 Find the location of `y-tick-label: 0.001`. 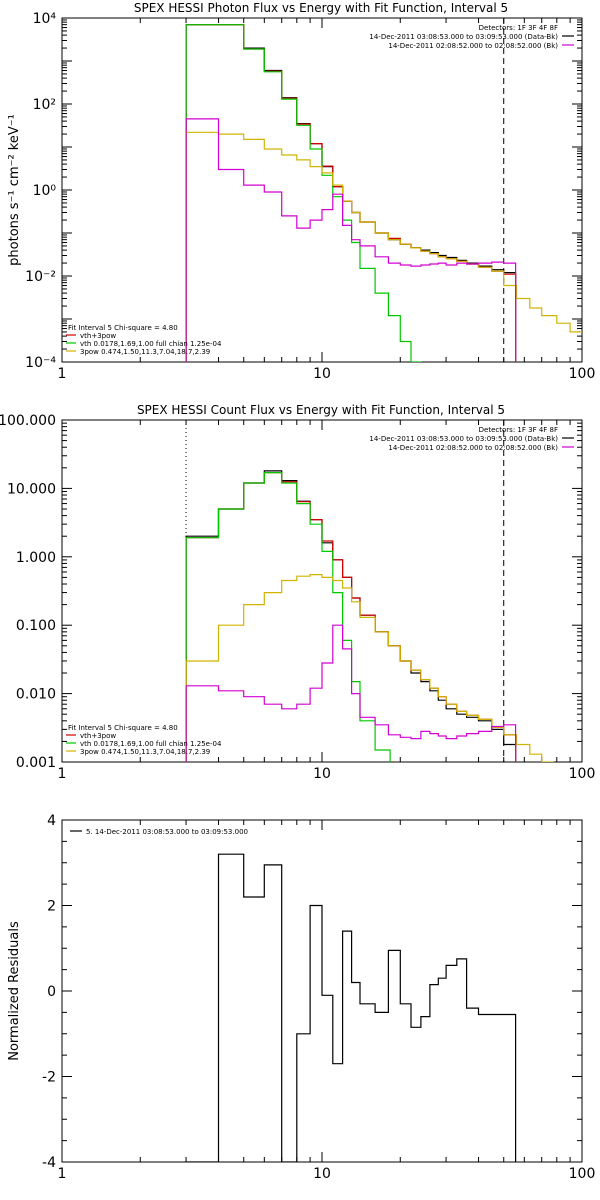

y-tick-label: 0.001 is located at coordinates (36, 763).